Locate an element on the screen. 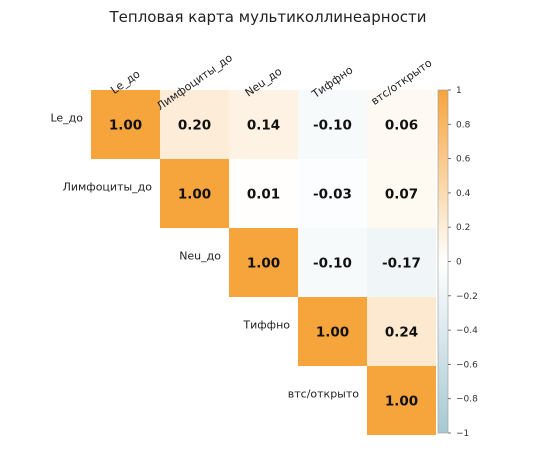 This screenshot has height=451, width=538. chart-title: Тепловая карта мультиколлинеарности is located at coordinates (268, 17).